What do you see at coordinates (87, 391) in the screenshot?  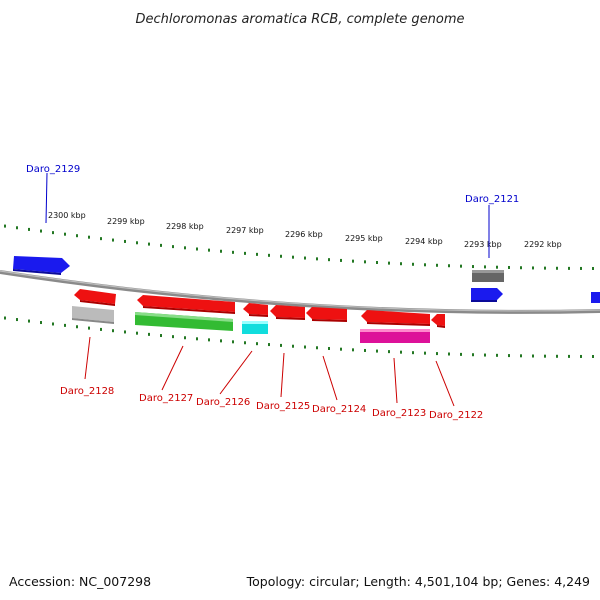 I see `gene-label: Daro_2128` at bounding box center [87, 391].